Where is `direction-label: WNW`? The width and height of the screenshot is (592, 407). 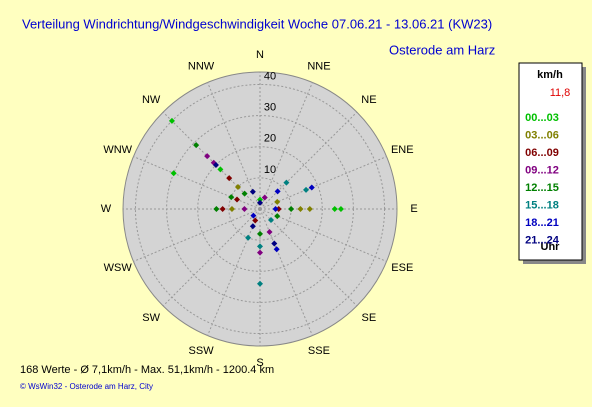
direction-label: WNW is located at coordinates (117, 150).